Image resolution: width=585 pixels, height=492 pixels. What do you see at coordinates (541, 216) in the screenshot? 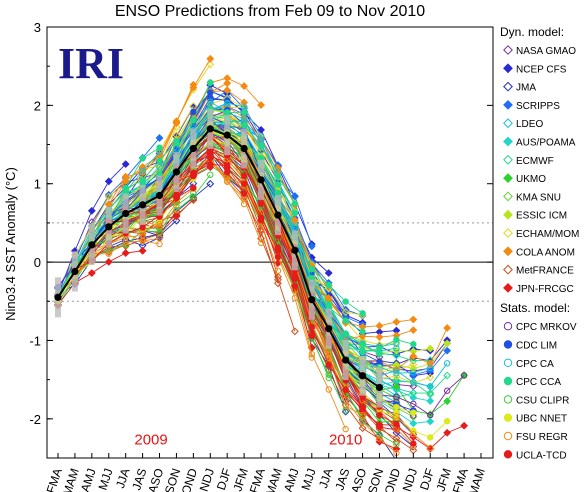
I see `legend-label: ESSIC ICM` at bounding box center [541, 216].